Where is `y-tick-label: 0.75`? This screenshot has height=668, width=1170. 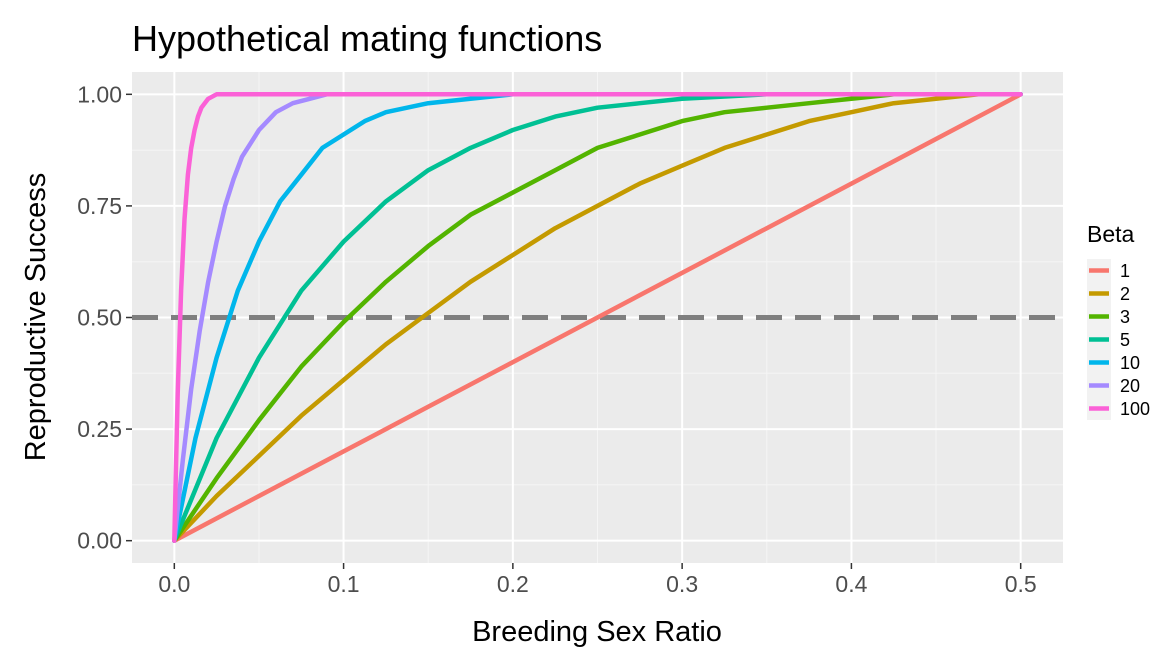
y-tick-label: 0.75 is located at coordinates (99, 206).